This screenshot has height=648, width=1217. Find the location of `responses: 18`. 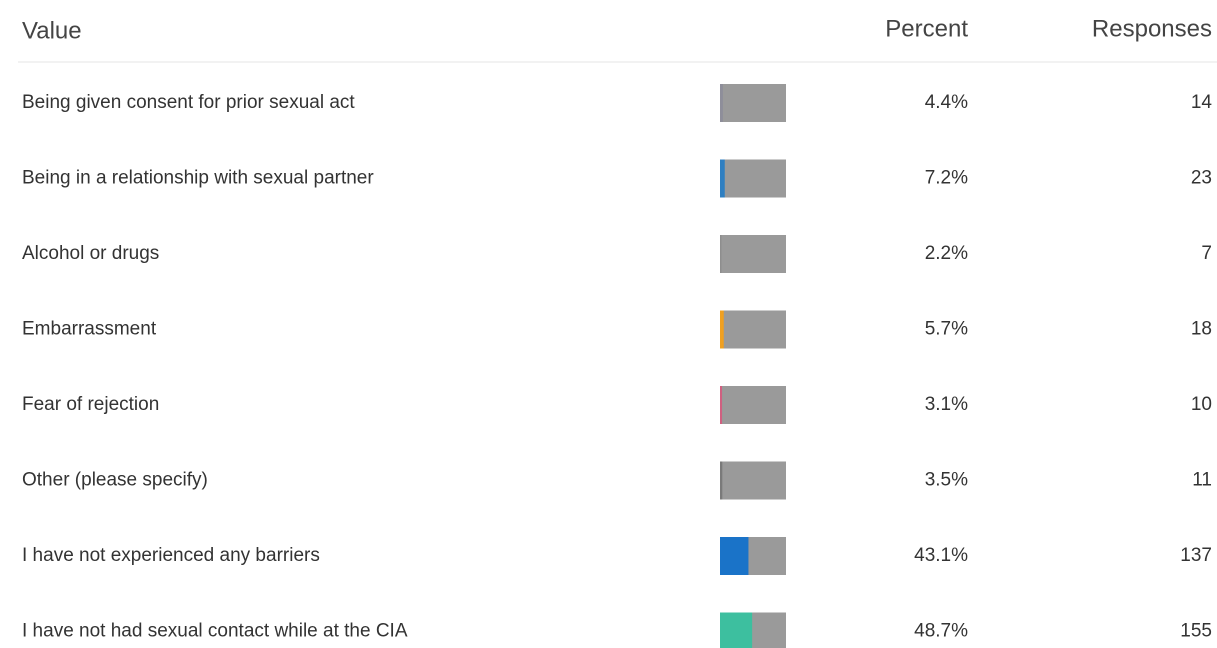

responses: 18 is located at coordinates (1201, 329).